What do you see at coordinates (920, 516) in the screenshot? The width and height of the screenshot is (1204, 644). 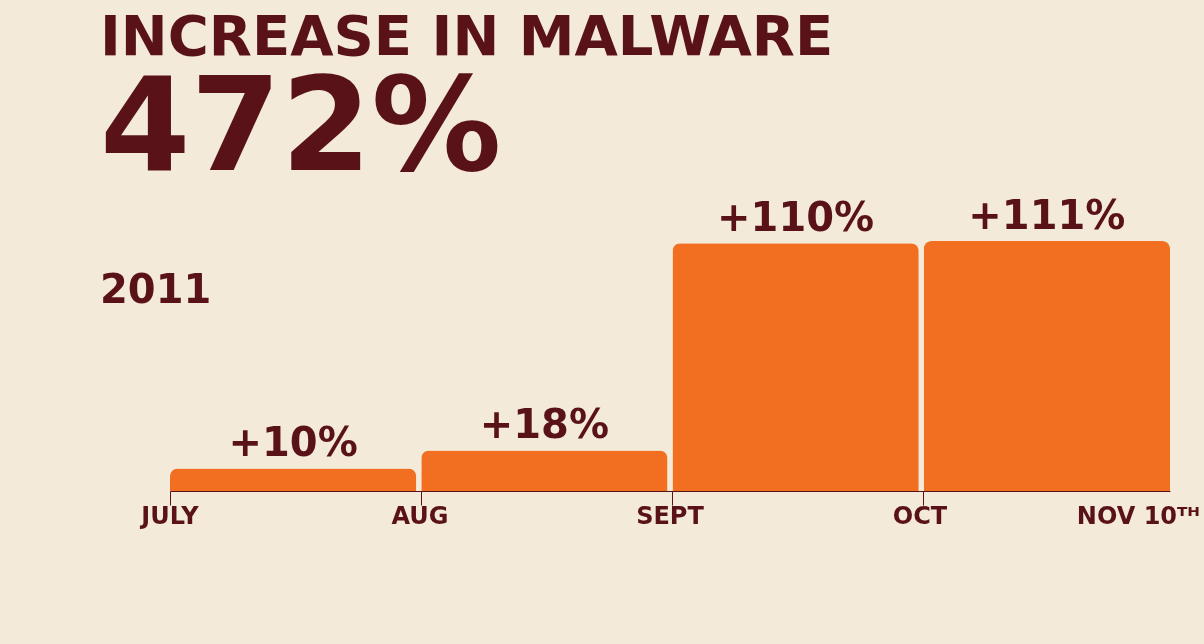 I see `text: OCT` at bounding box center [920, 516].